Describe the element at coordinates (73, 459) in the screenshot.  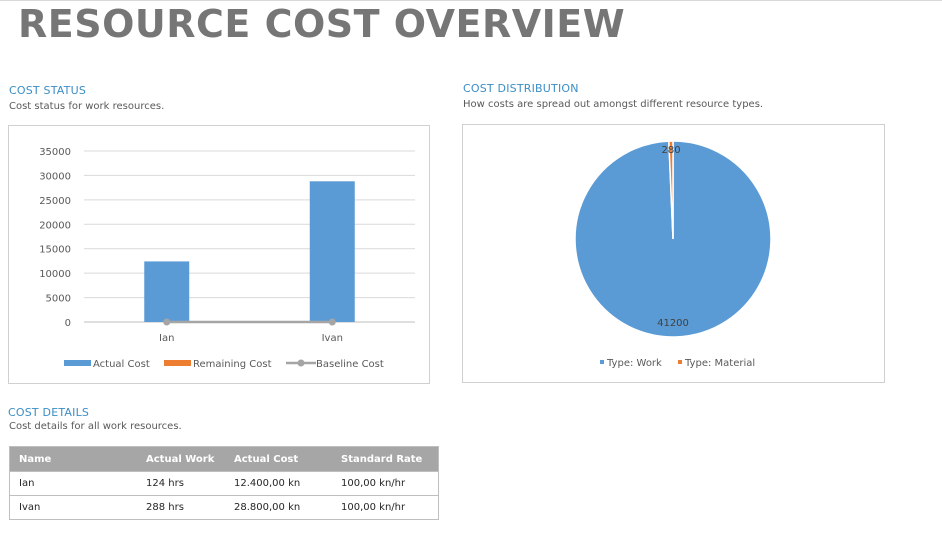
I see `column-header-name: Name` at that location.